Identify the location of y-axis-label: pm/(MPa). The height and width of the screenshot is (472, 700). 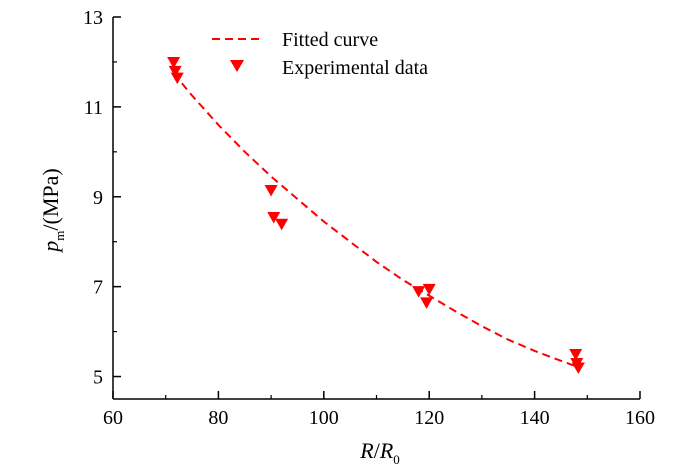
(52, 210).